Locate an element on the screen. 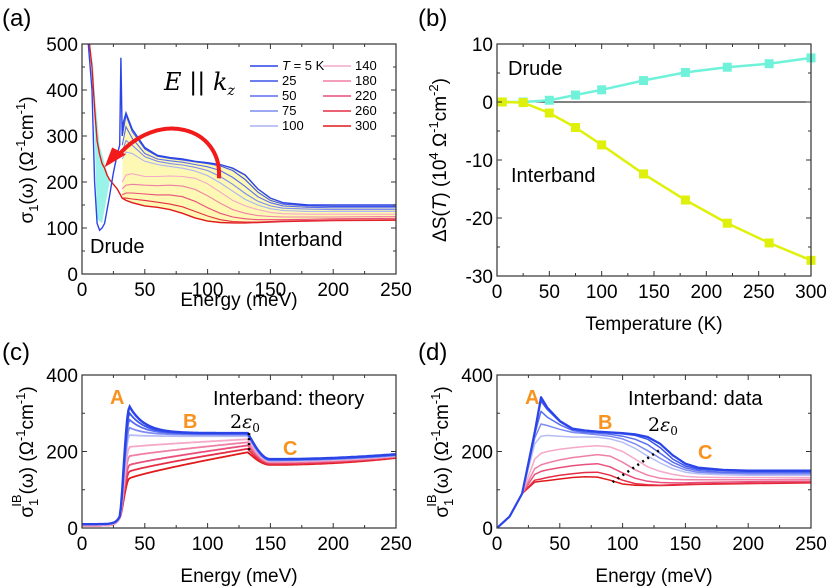  2eps0-marker is located at coordinates (636, 466).